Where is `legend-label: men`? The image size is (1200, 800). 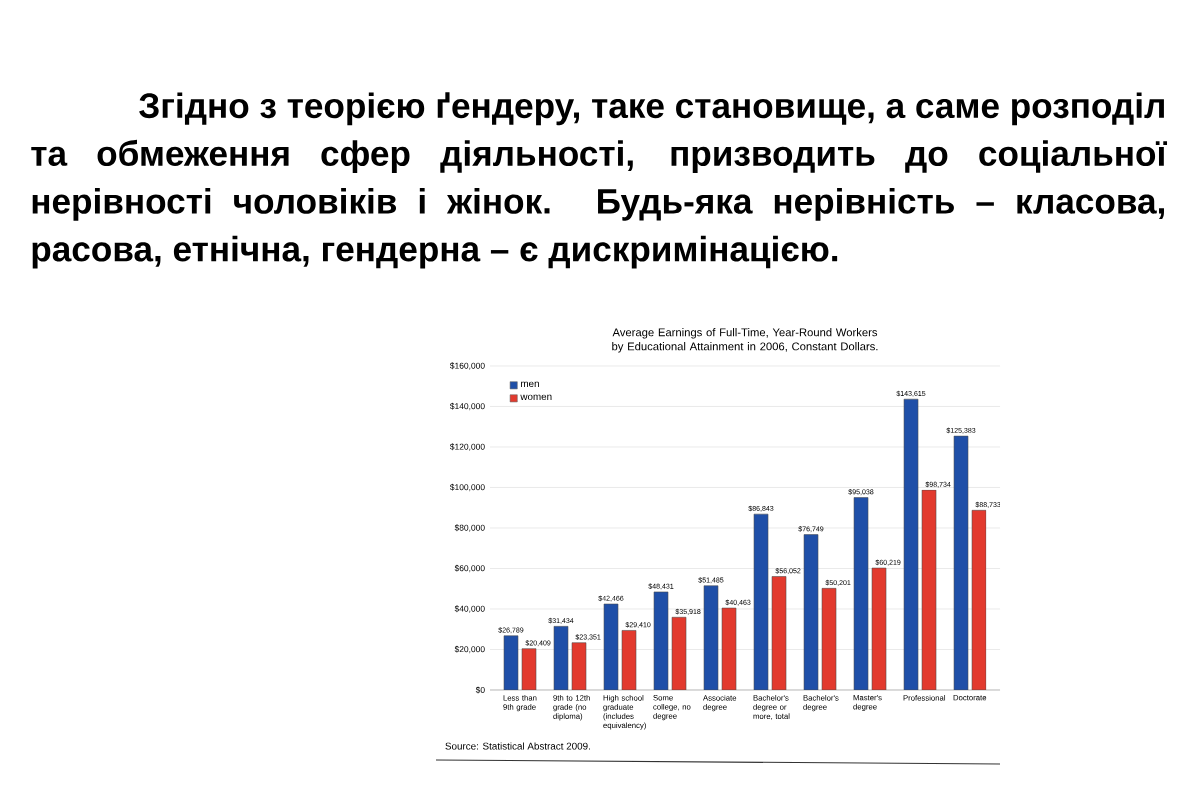 legend-label: men is located at coordinates (530, 384).